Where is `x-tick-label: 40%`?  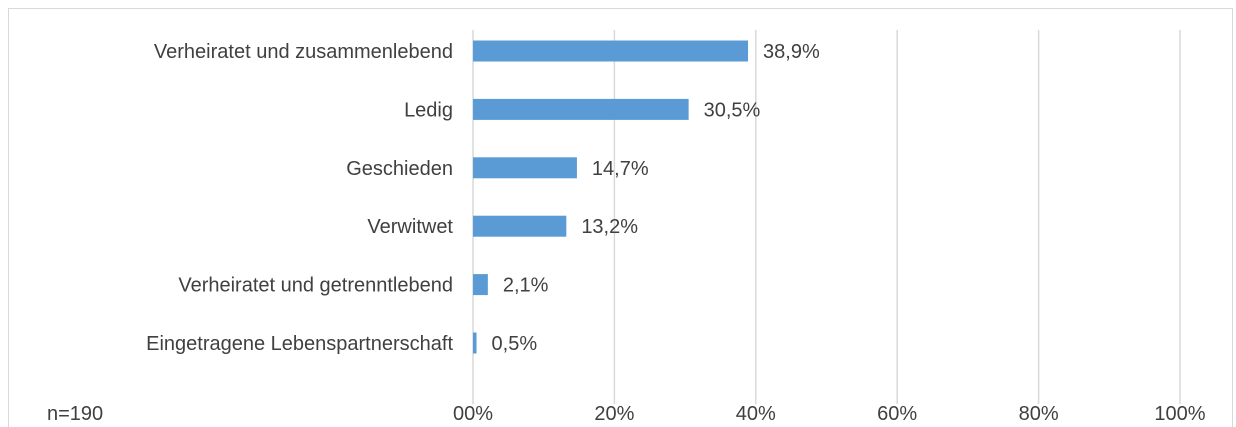
x-tick-label: 40% is located at coordinates (756, 414).